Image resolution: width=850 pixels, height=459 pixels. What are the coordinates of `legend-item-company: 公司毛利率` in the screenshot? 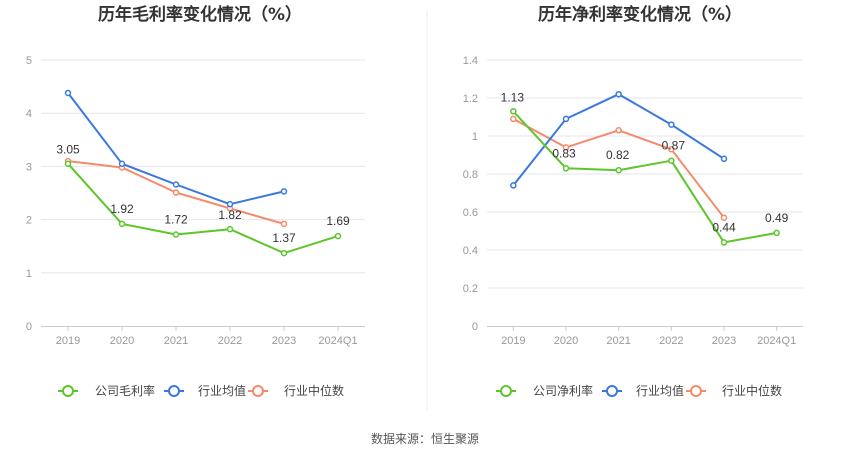 It's located at (106, 390).